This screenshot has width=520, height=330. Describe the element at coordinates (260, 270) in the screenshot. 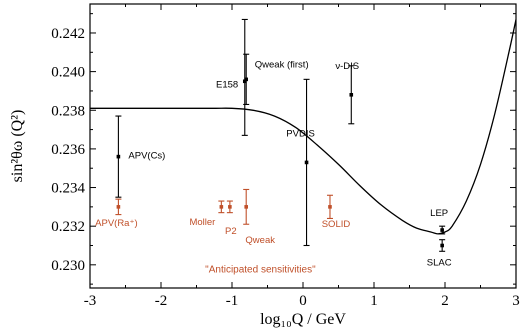

I see `anticipated-sensitivities-note: "Anticipated sensitivities"` at that location.